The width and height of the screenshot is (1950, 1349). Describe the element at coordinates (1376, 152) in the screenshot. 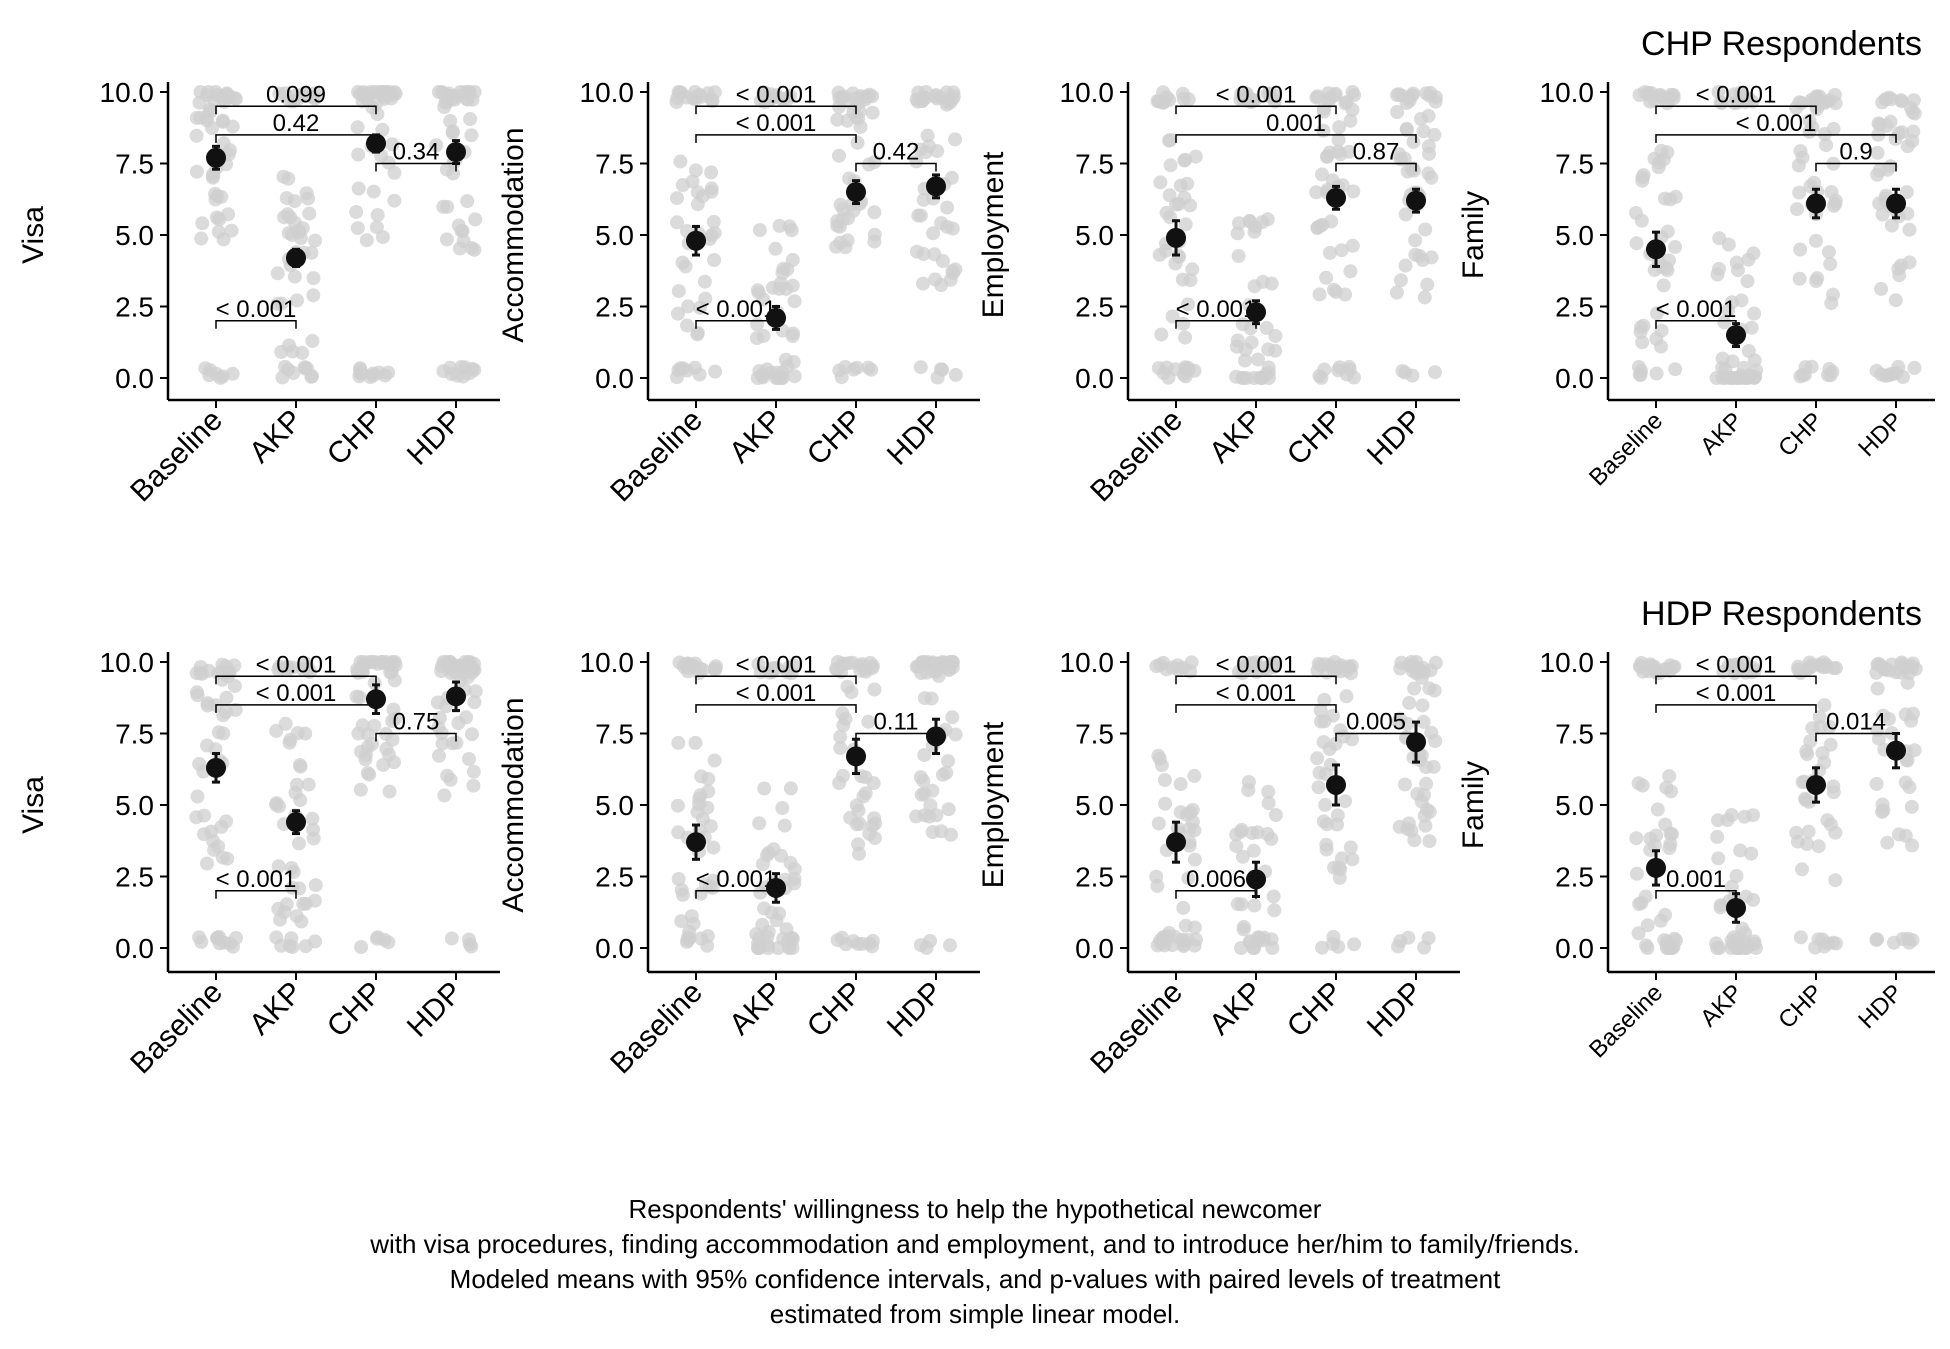

I see `pvalue-label: 0.87` at that location.